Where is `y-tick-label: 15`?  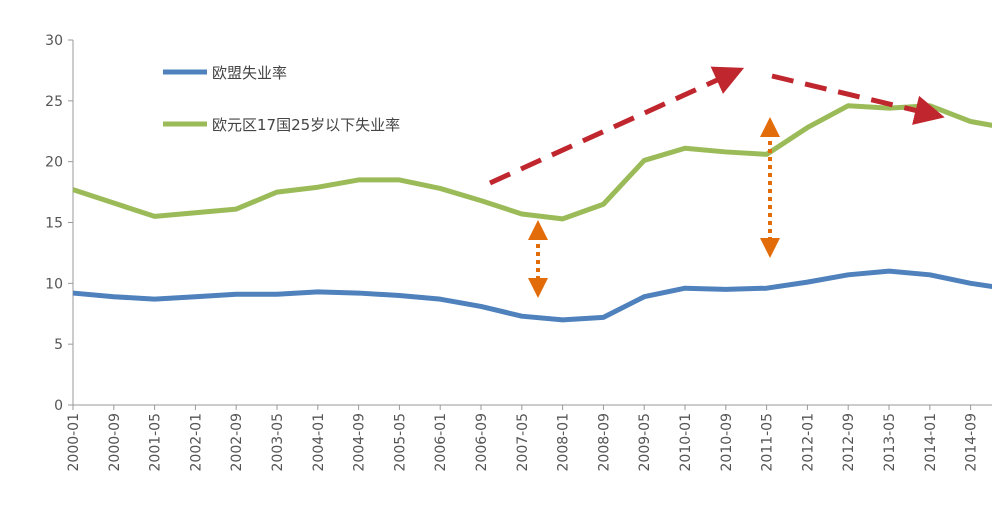
y-tick-label: 15 is located at coordinates (54, 224).